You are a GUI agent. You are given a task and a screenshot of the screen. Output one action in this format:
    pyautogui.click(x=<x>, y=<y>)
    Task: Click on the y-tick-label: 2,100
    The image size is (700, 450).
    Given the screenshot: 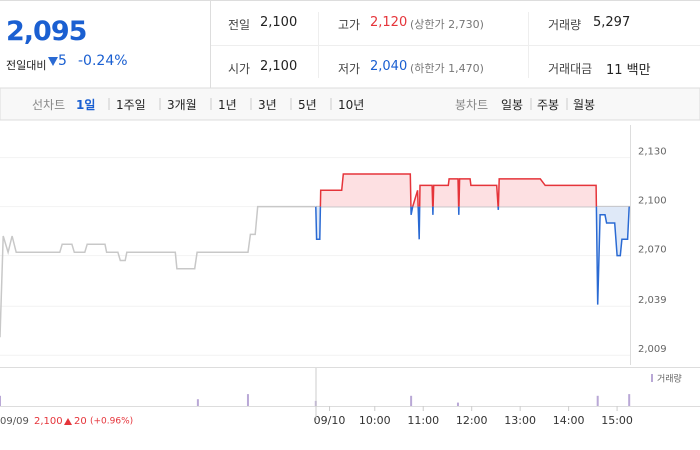 What is the action you would take?
    pyautogui.click(x=652, y=201)
    